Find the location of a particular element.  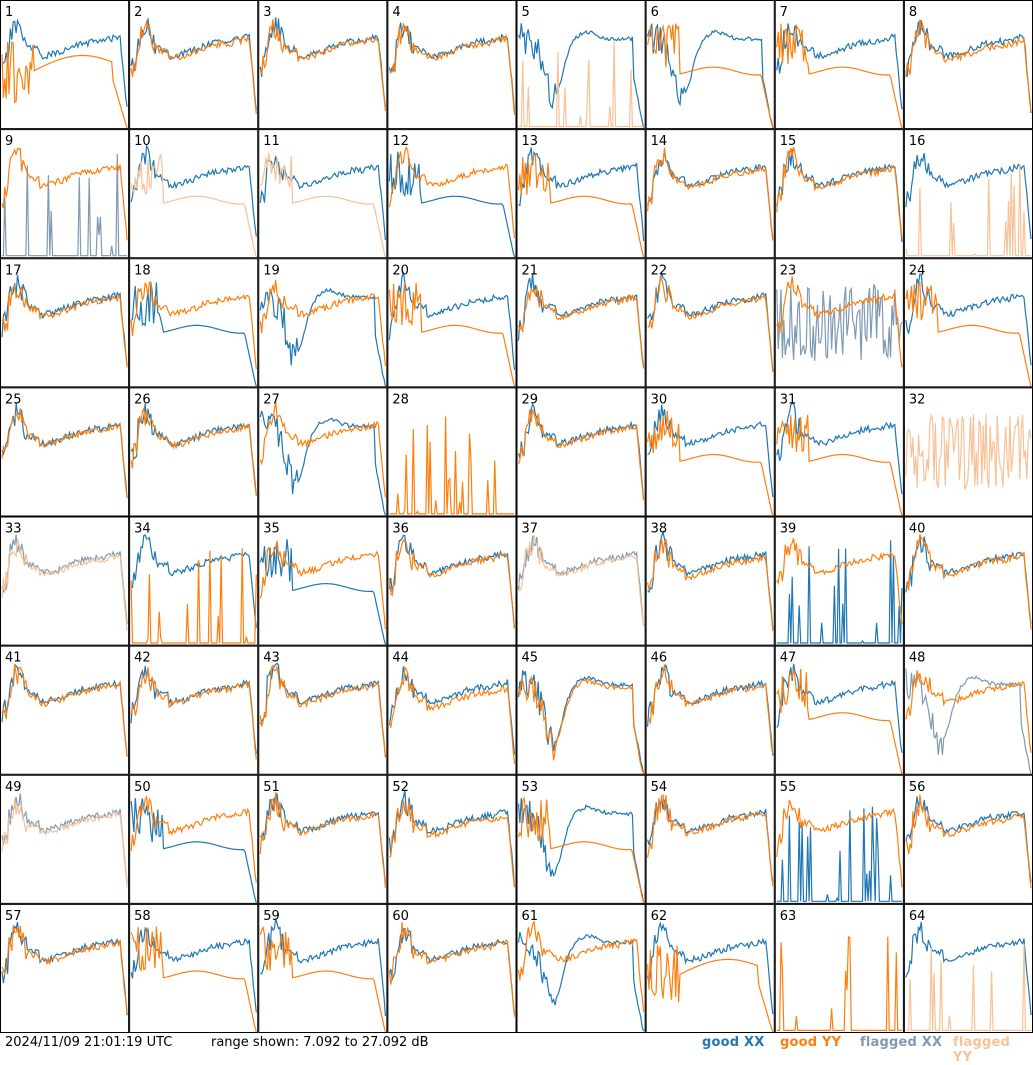

panel: 35 is located at coordinates (323, 581).